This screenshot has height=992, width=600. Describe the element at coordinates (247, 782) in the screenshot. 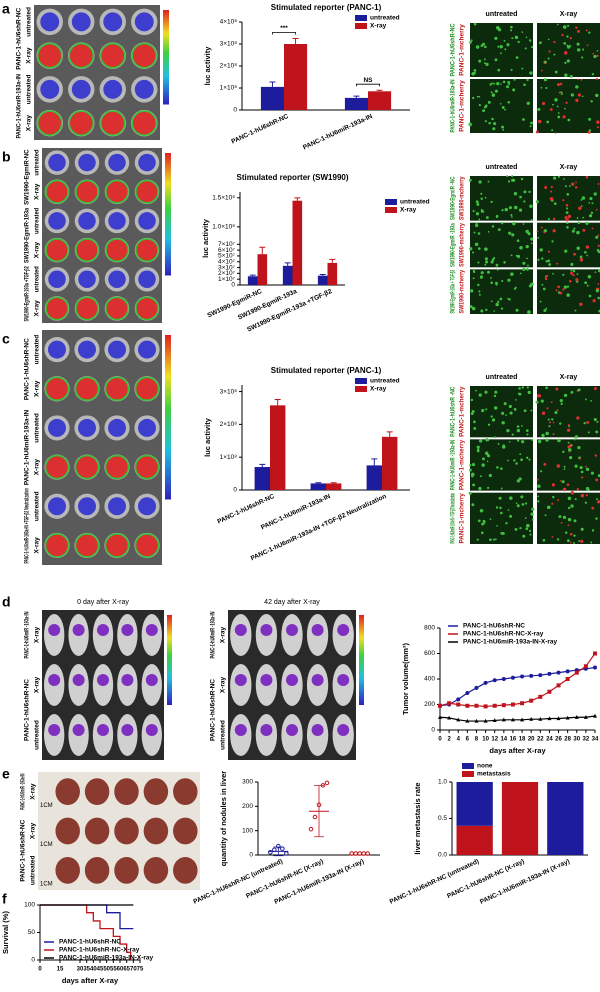

I see `y-tick-label: 300` at that location.